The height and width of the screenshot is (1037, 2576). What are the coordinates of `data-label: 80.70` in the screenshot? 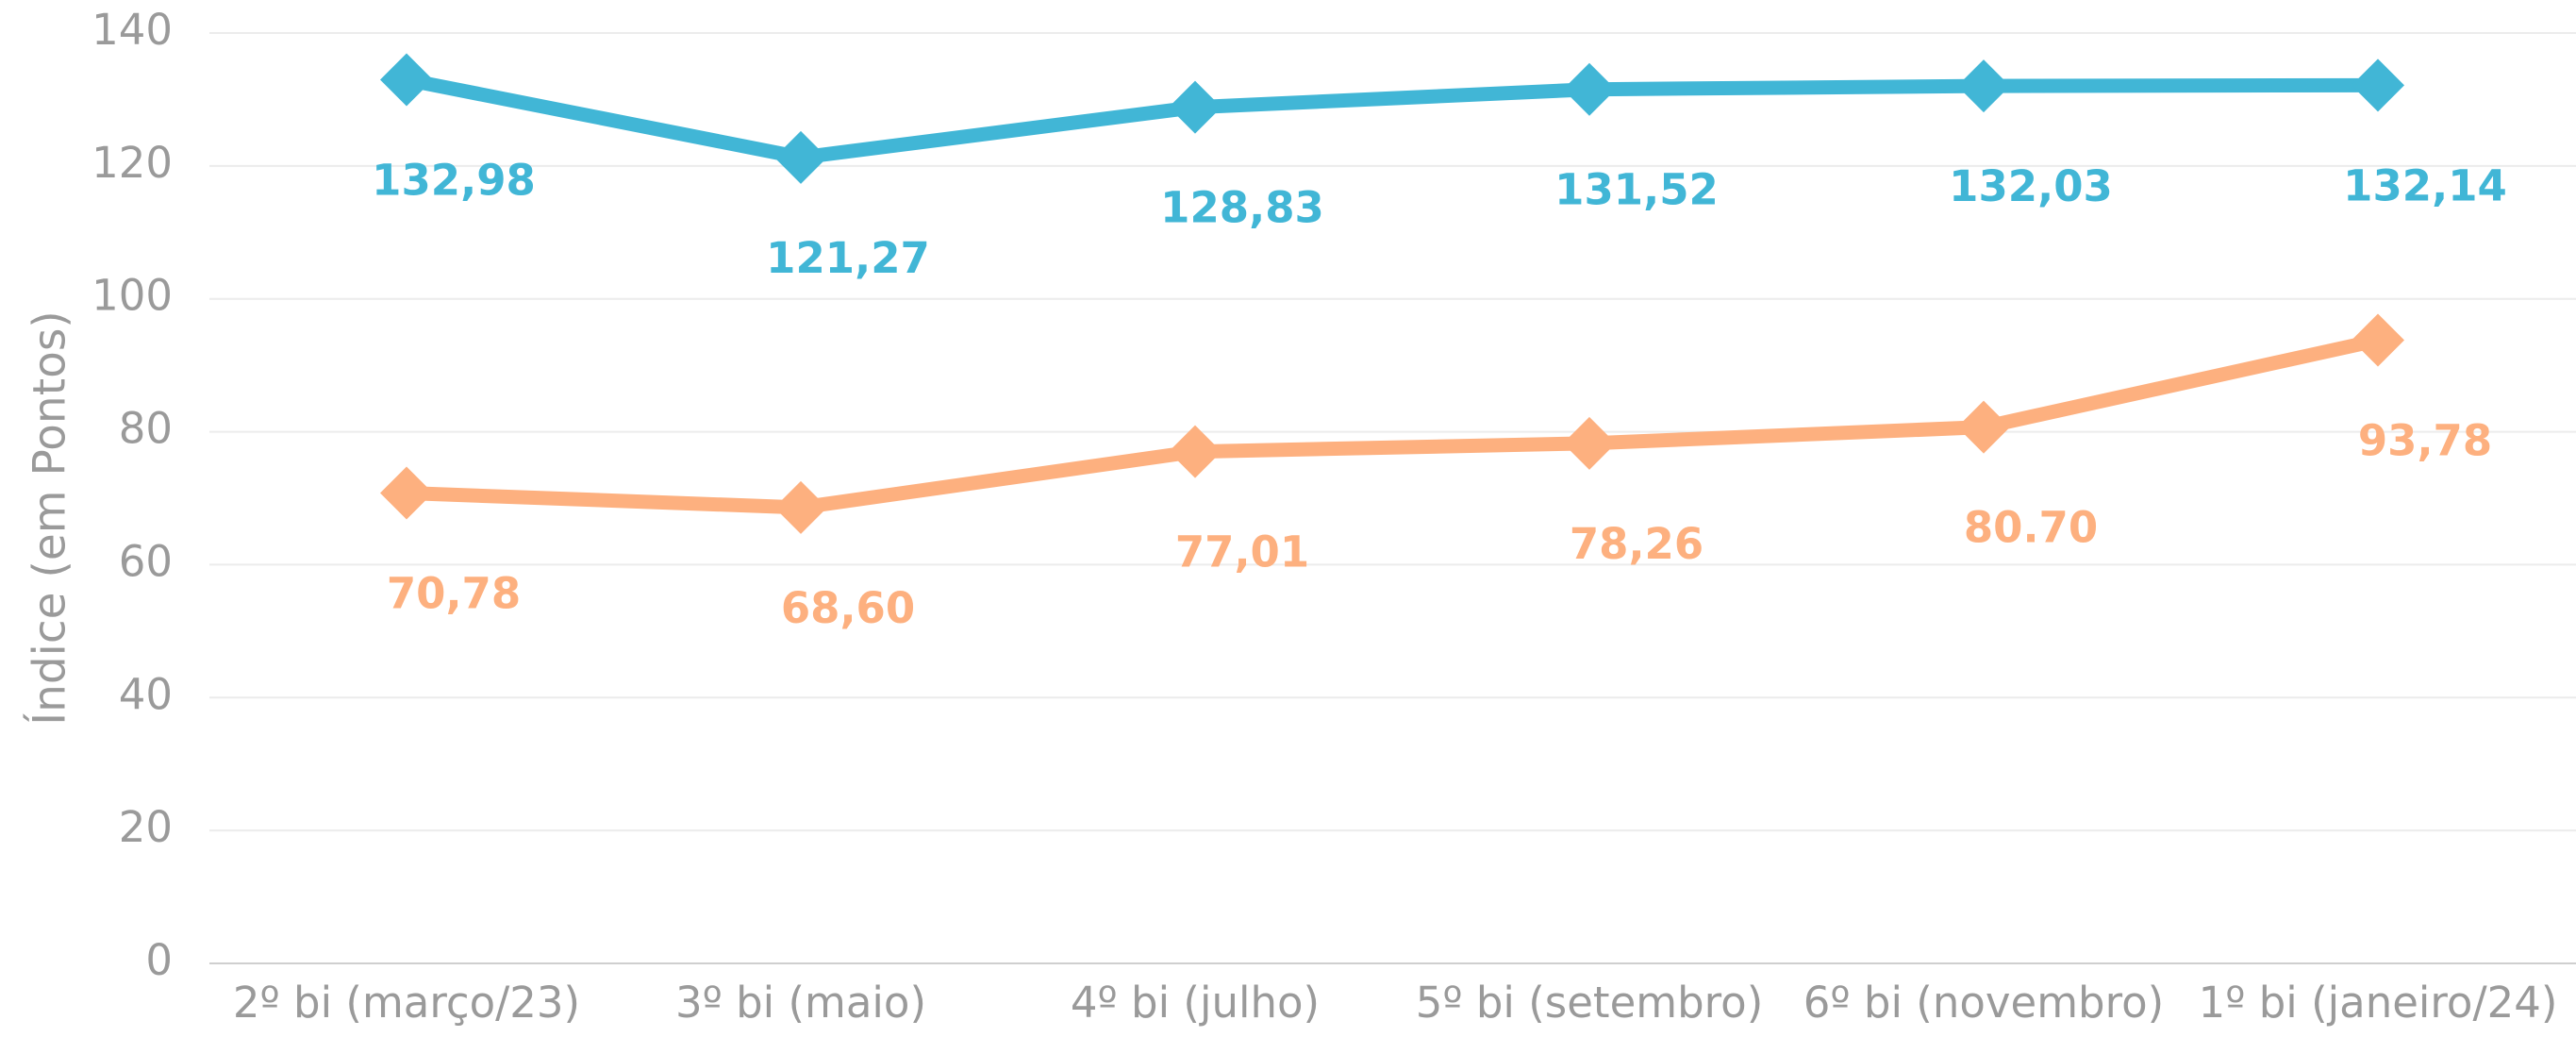 It's located at (2031, 528).